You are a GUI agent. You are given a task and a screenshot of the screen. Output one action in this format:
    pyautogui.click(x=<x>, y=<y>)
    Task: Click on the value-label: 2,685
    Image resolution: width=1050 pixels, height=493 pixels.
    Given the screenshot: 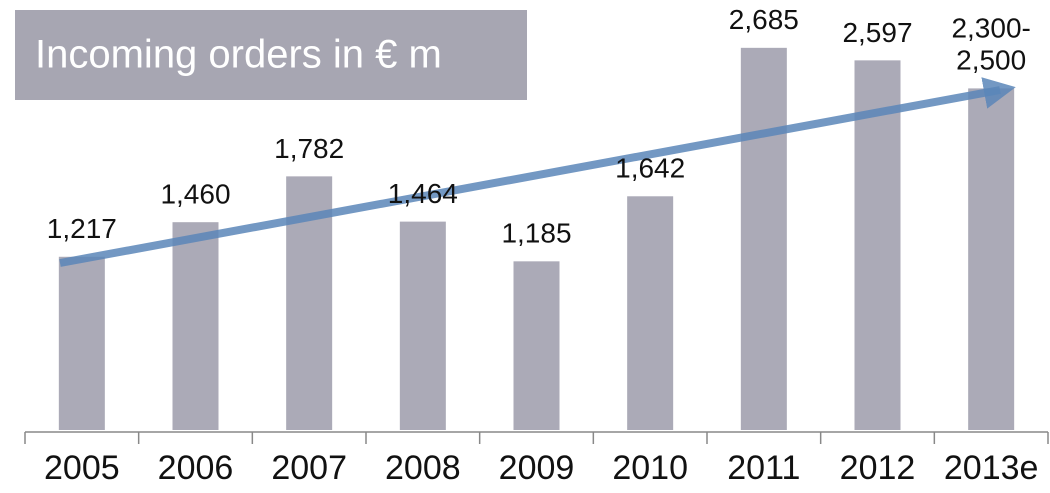 What is the action you would take?
    pyautogui.click(x=764, y=19)
    